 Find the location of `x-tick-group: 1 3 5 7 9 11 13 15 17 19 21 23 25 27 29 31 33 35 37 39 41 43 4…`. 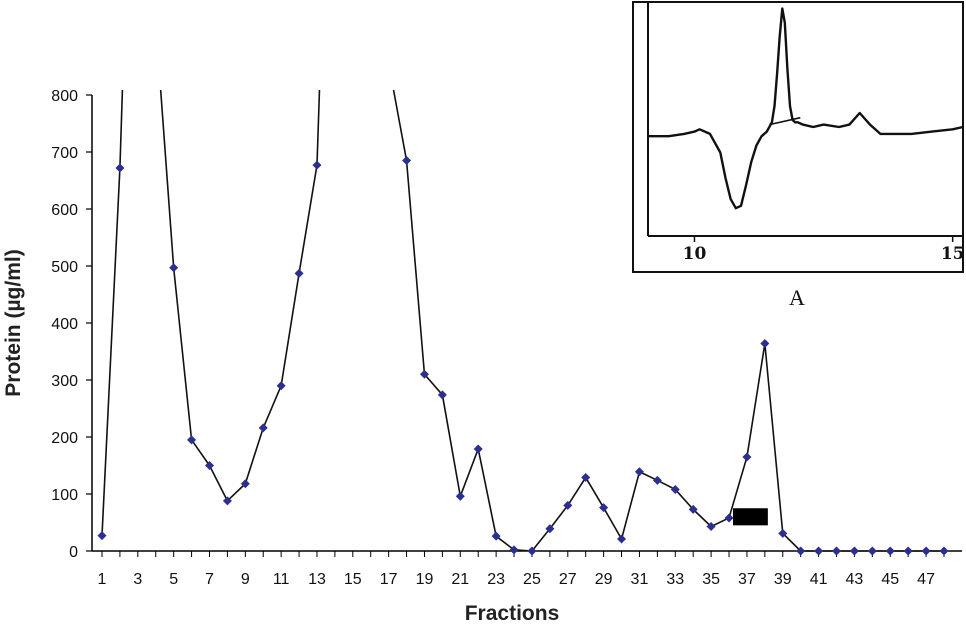

x-tick-group: 1 3 5 7 9 11 13 15 17 19 21 23 25 27 29 31 33 35 37 39 41 43 4… is located at coordinates (521, 569).